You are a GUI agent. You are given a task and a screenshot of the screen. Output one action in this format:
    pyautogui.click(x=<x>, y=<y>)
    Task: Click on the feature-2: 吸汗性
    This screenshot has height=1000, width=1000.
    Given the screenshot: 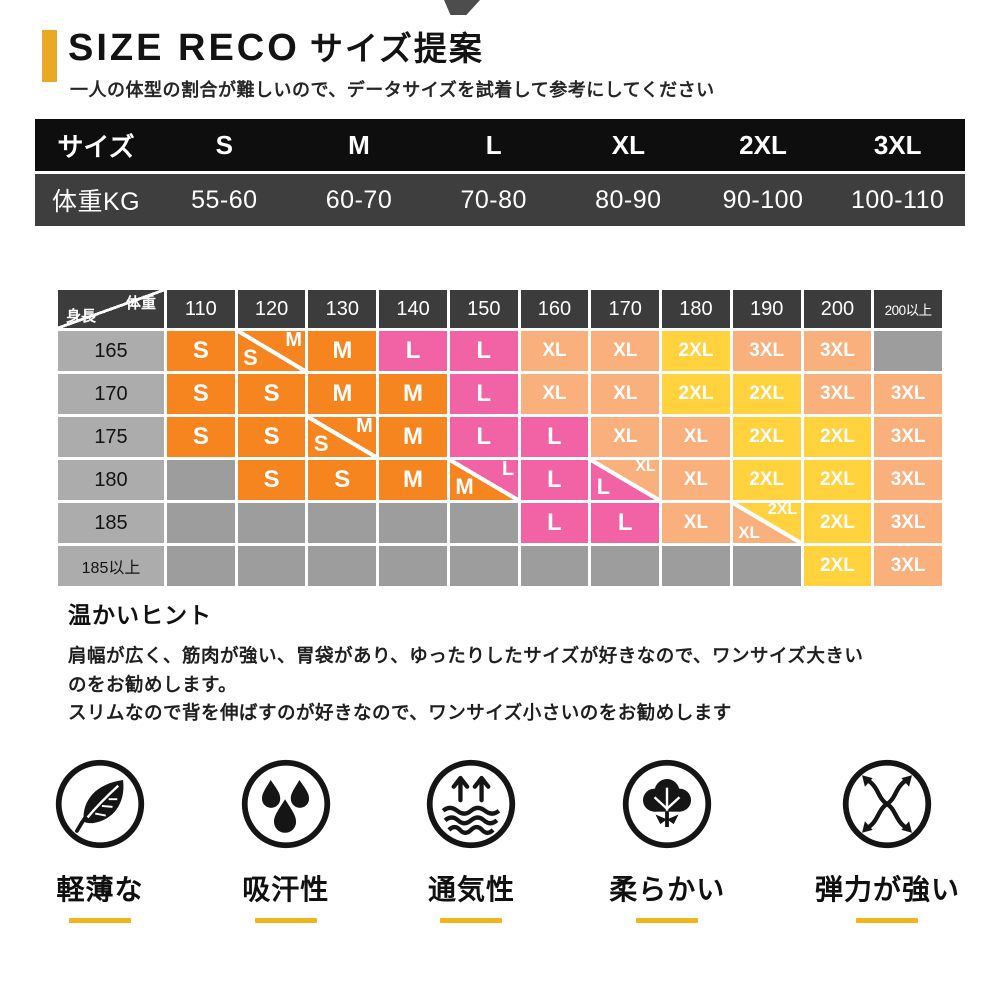 What is the action you would take?
    pyautogui.click(x=286, y=839)
    